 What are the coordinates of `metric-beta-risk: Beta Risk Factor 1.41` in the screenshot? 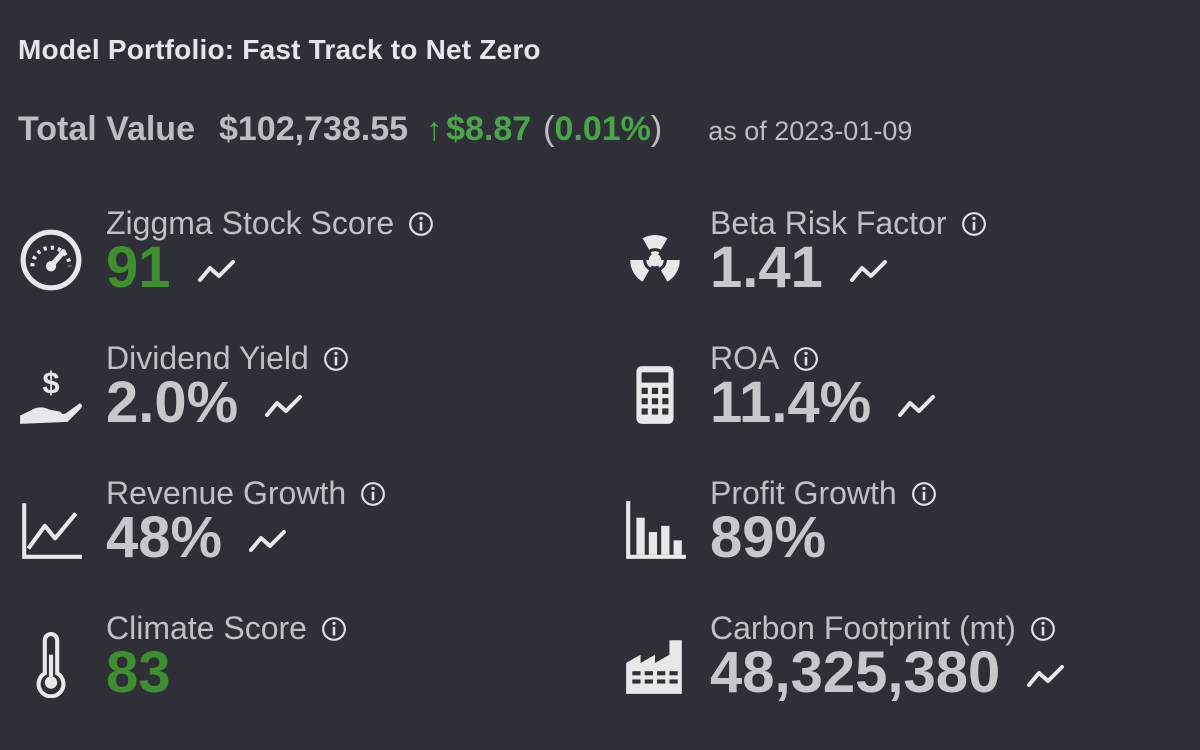 It's located at (902, 265).